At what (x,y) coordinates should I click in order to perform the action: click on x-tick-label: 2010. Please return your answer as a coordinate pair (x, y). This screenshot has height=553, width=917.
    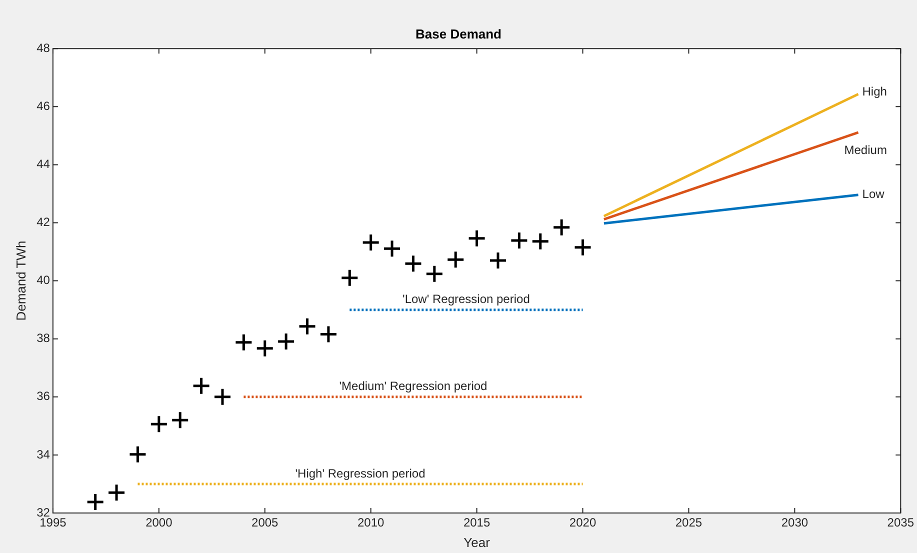
    Looking at the image, I should click on (371, 523).